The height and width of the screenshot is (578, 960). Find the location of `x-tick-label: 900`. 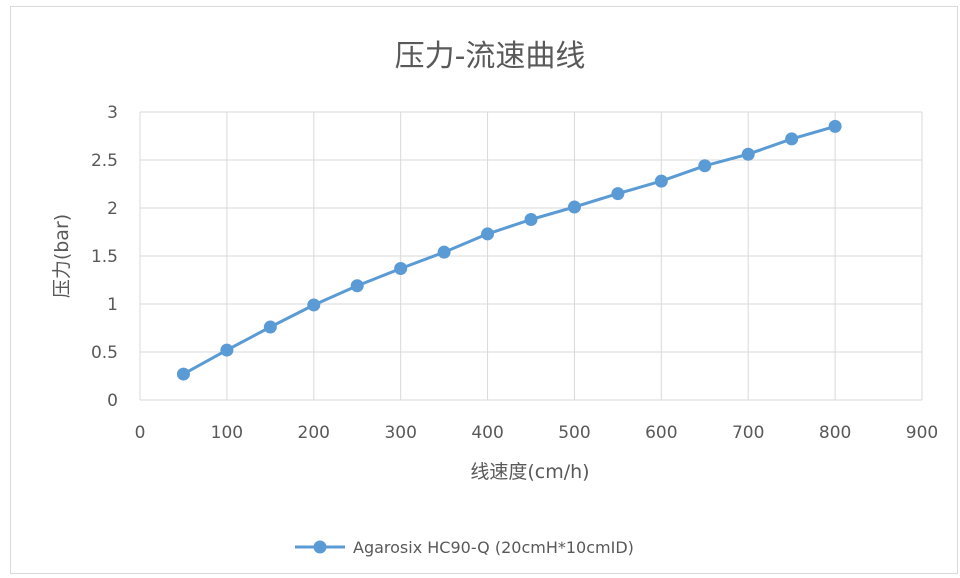

x-tick-label: 900 is located at coordinates (922, 433).